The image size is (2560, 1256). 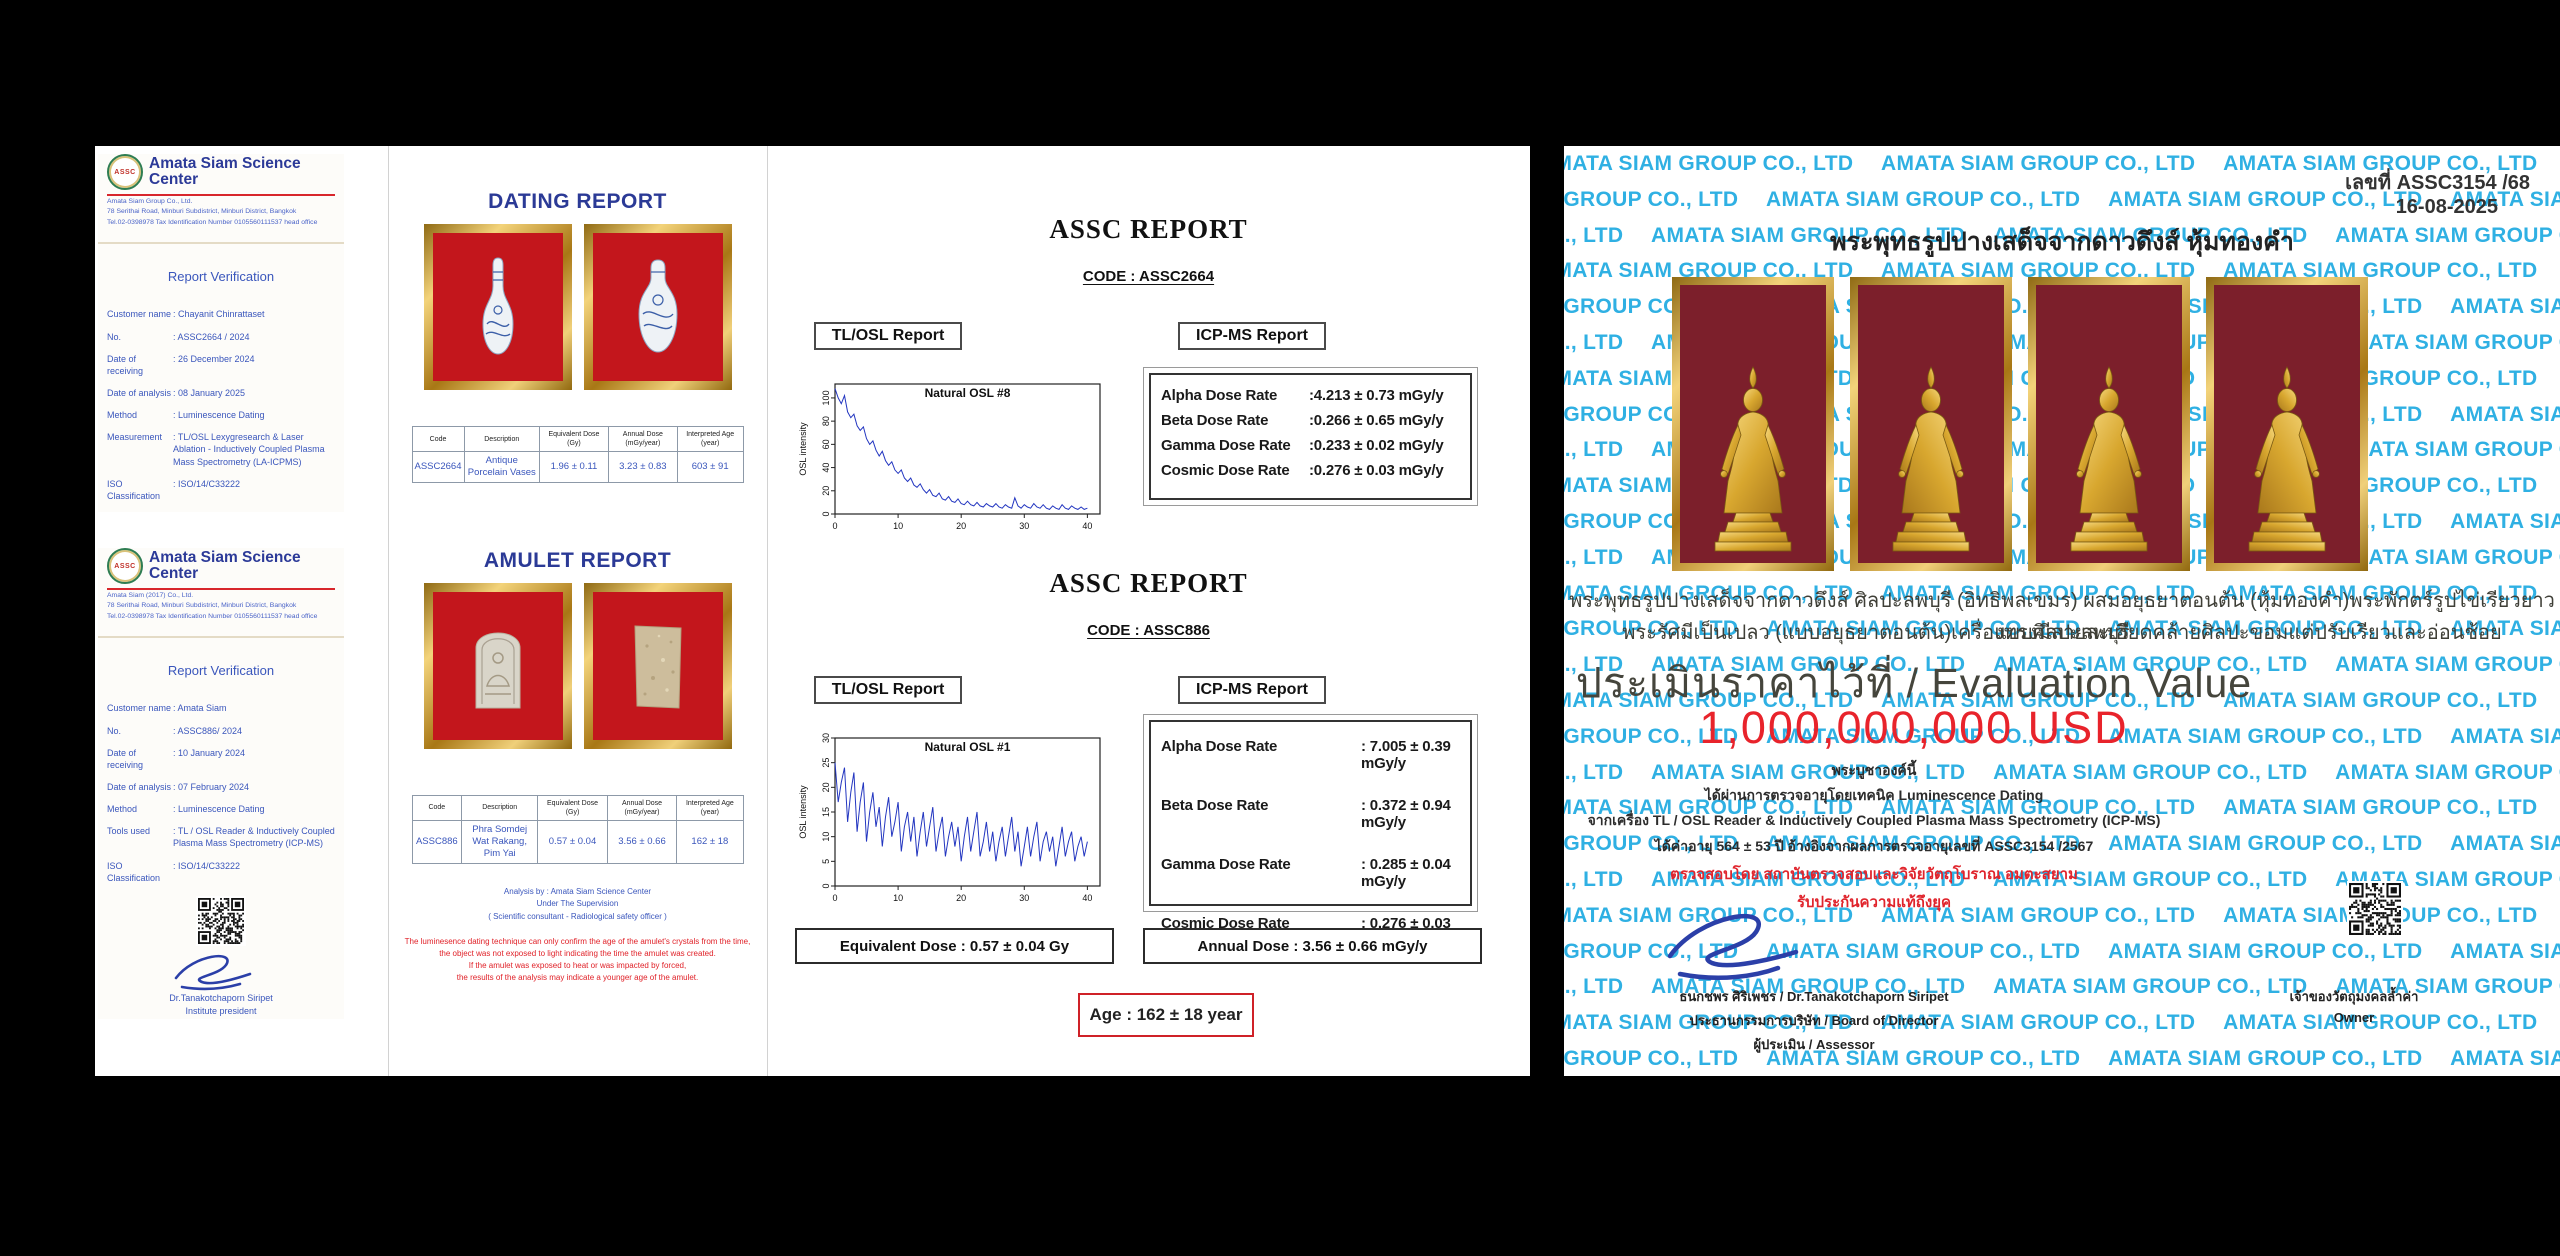 I want to click on cell-equivalent-dose: 1.96 ± 0.11, so click(x=574, y=467).